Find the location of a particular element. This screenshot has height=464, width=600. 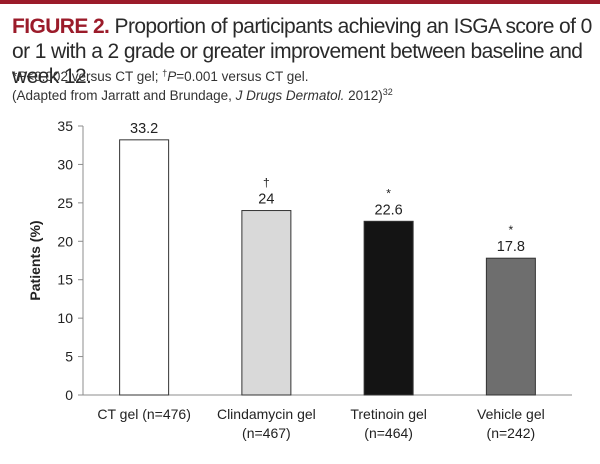

source-text-post: 2012) is located at coordinates (363, 95).